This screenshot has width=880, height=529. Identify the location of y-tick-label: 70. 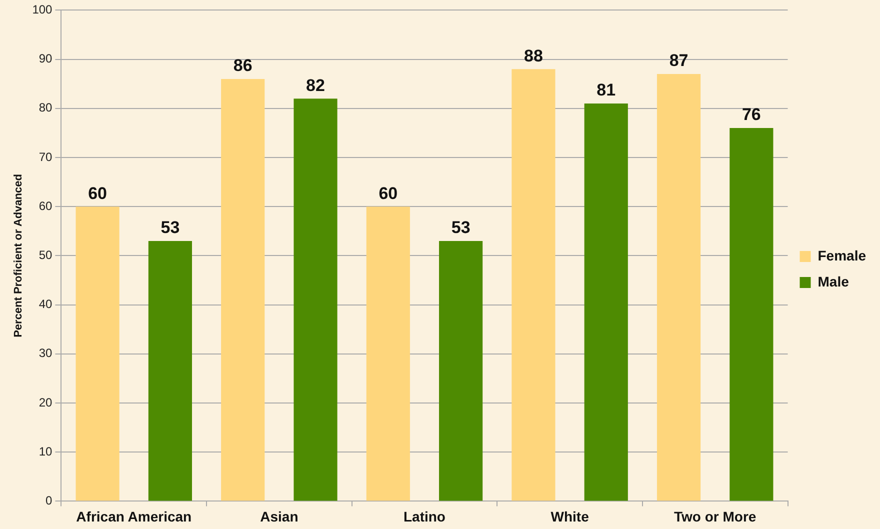
(45, 157).